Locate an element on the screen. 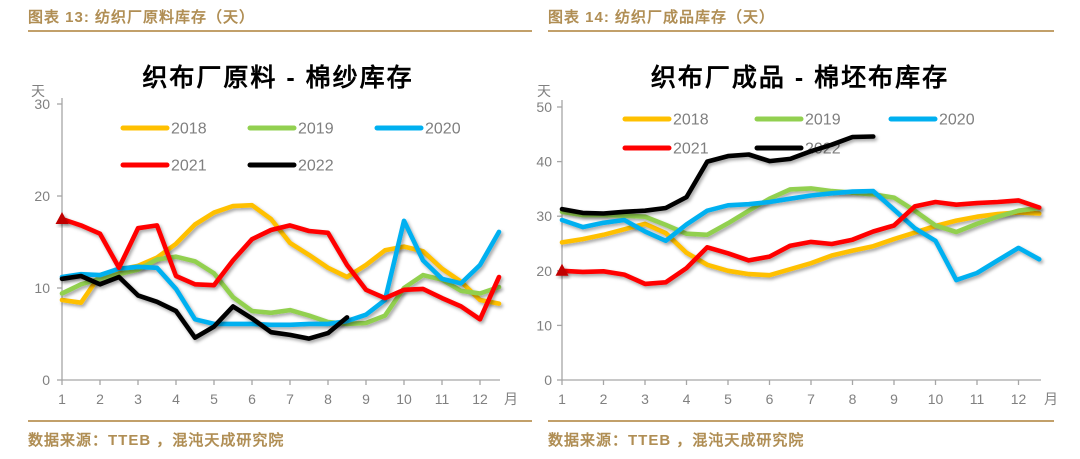 The height and width of the screenshot is (459, 1080). chart-title: 织布厂原料 - 棉纱库存 is located at coordinates (277, 77).